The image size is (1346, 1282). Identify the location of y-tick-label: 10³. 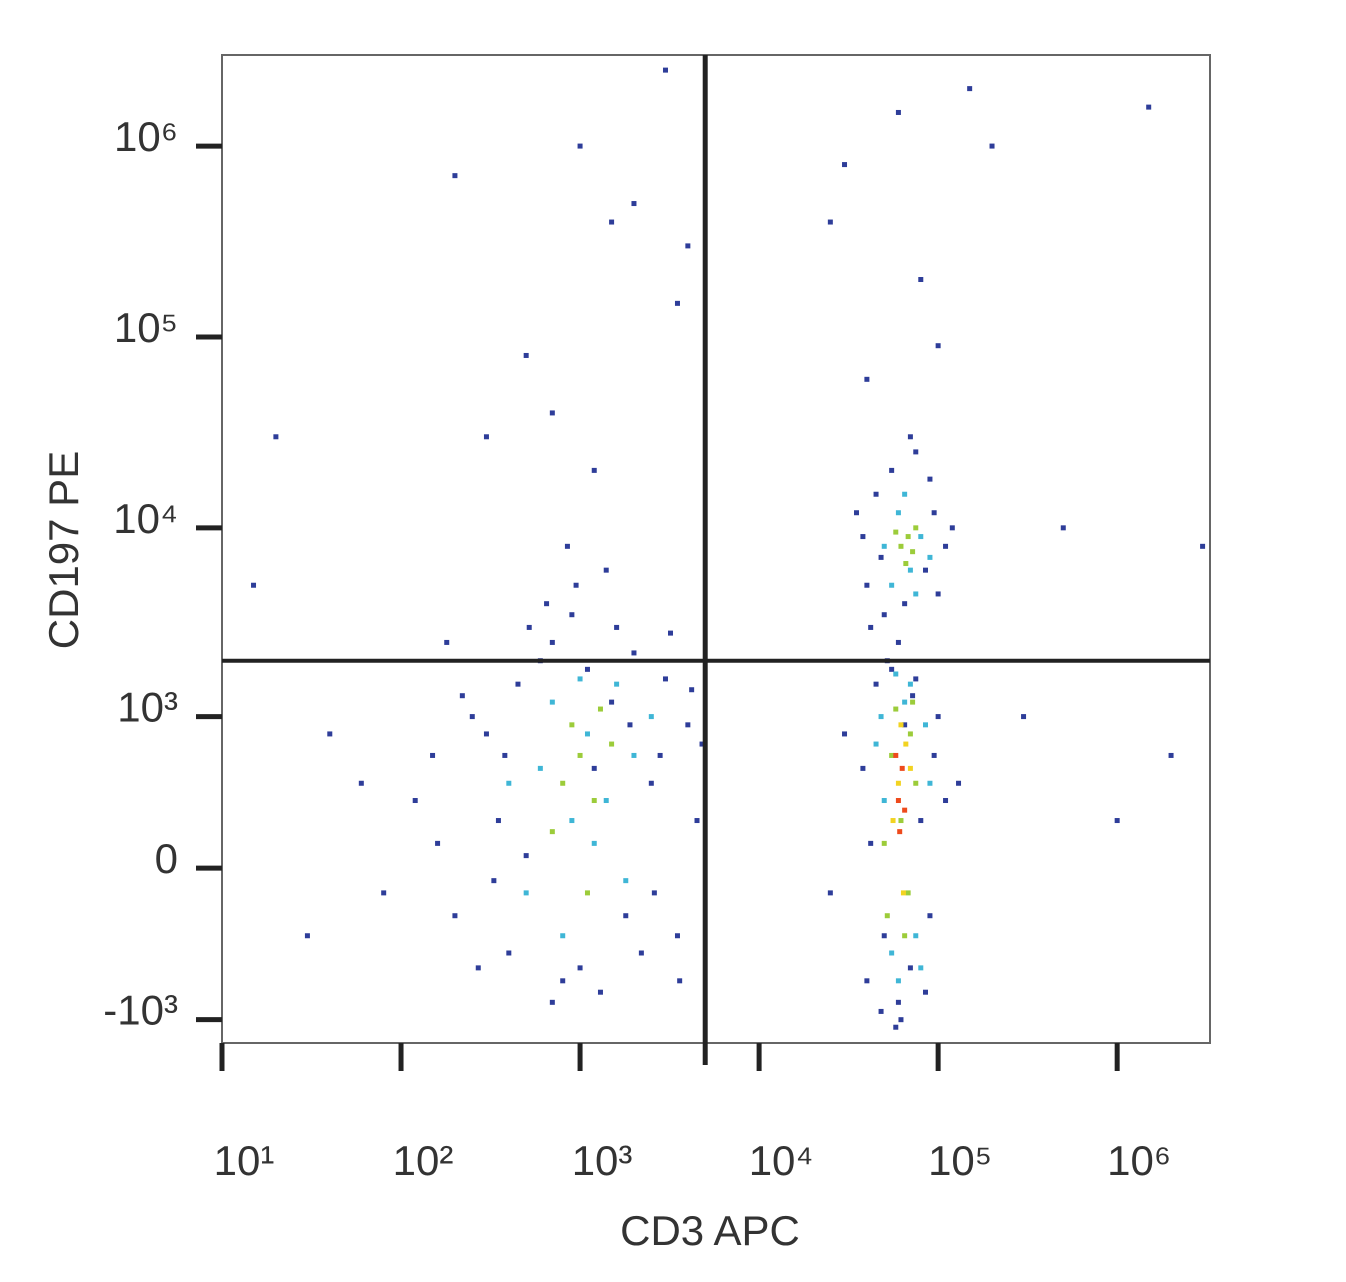
(147, 707).